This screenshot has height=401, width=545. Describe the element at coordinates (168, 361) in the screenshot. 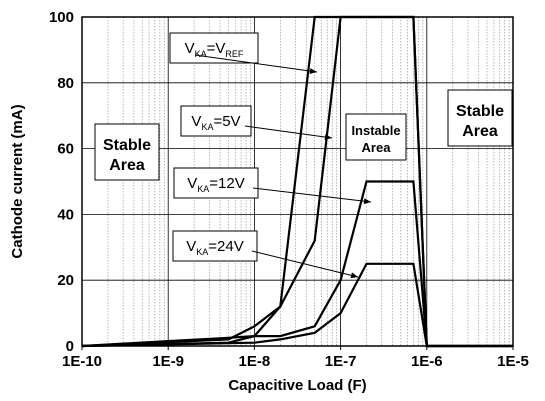

I see `x-tick-label: 1E-9` at that location.